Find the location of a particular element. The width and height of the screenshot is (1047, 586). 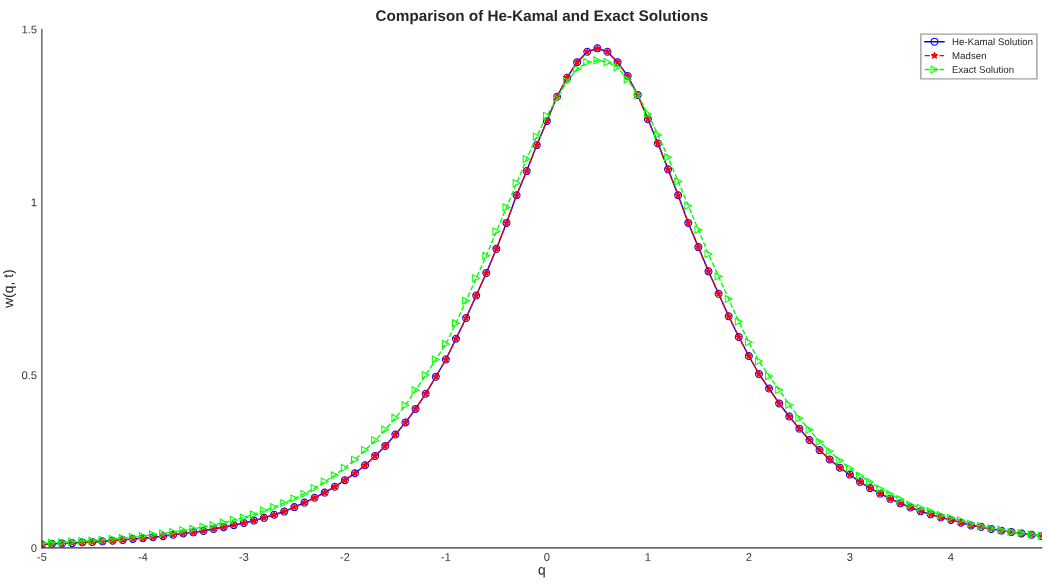

x-tick-label: 2 is located at coordinates (749, 557).